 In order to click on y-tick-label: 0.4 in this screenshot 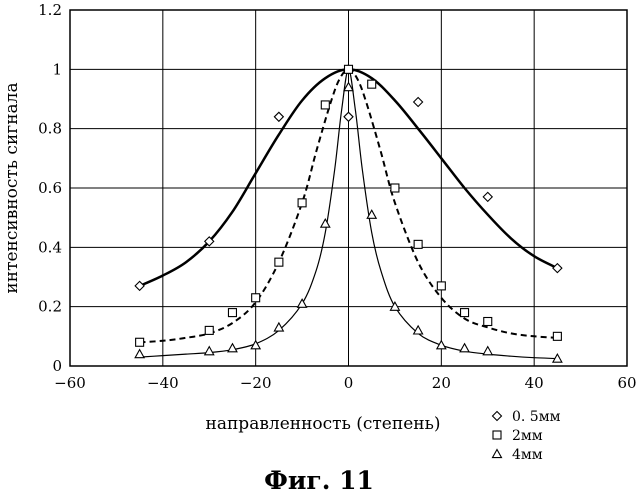, I will do `click(50, 247)`.